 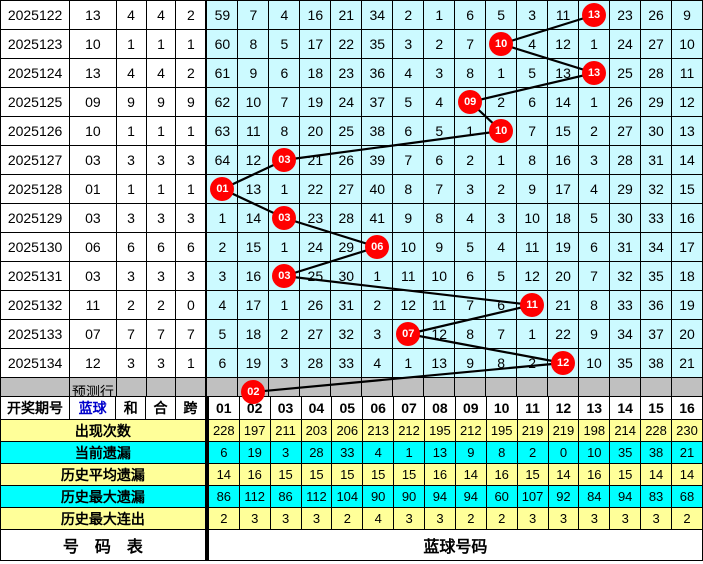 What do you see at coordinates (532, 218) in the screenshot?
I see `miss-count-value: 10` at bounding box center [532, 218].